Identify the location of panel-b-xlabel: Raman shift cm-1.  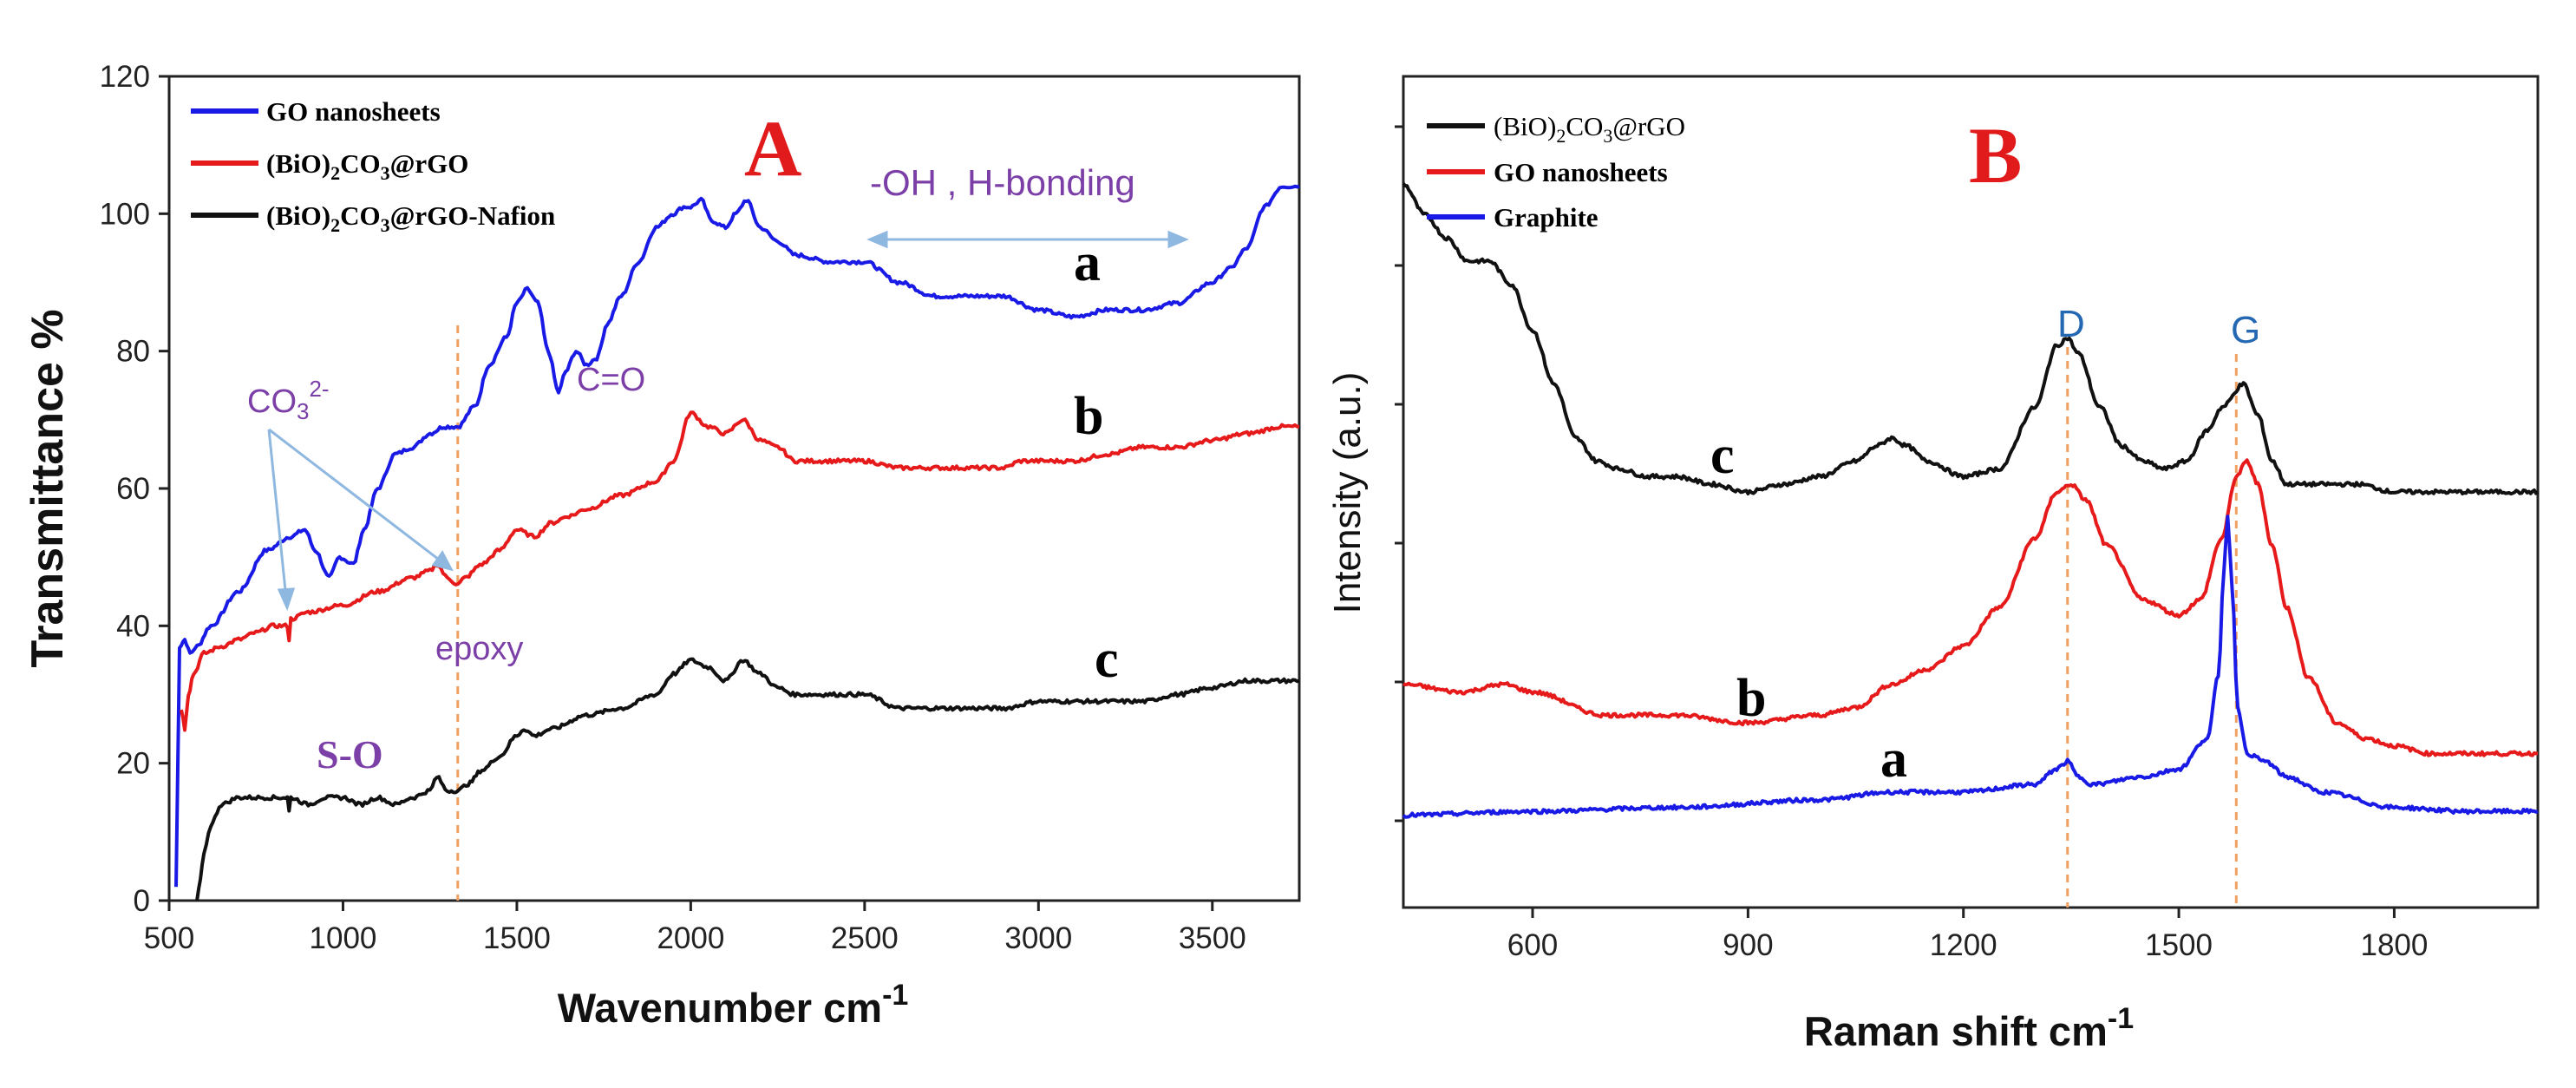
(1969, 1028).